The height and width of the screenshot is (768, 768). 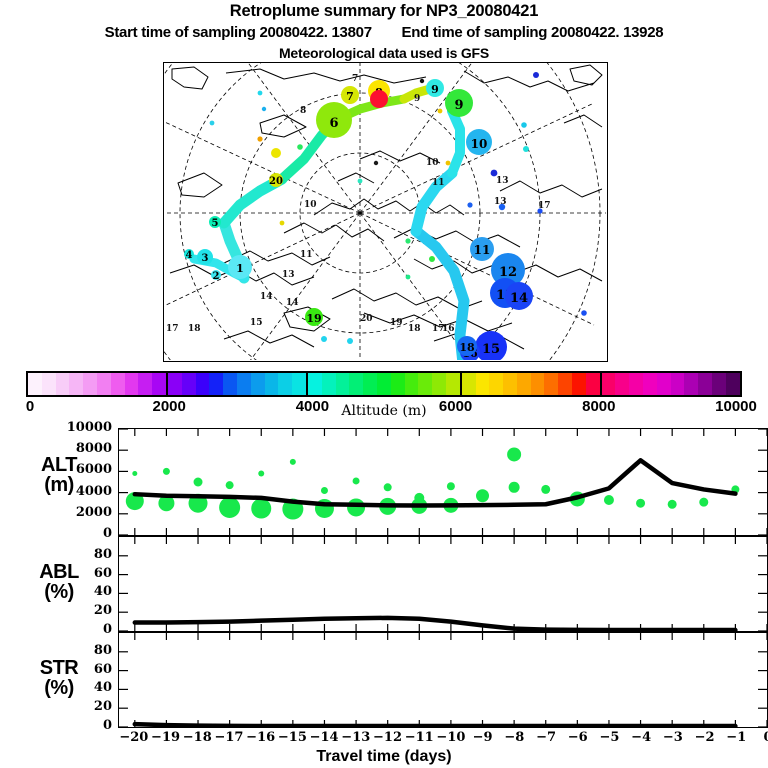 What do you see at coordinates (356, 737) in the screenshot?
I see `xtick: −13` at bounding box center [356, 737].